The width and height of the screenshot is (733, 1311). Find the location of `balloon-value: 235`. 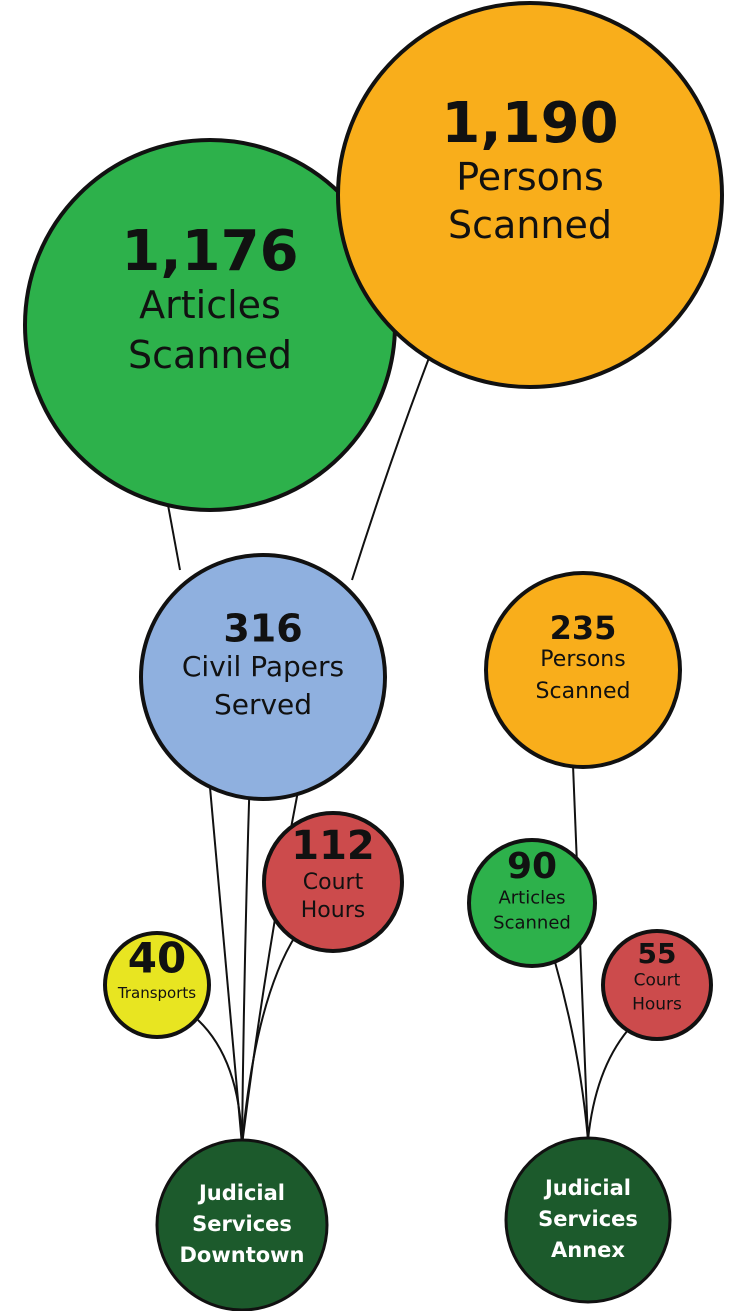

balloon-value: 235 is located at coordinates (583, 628).